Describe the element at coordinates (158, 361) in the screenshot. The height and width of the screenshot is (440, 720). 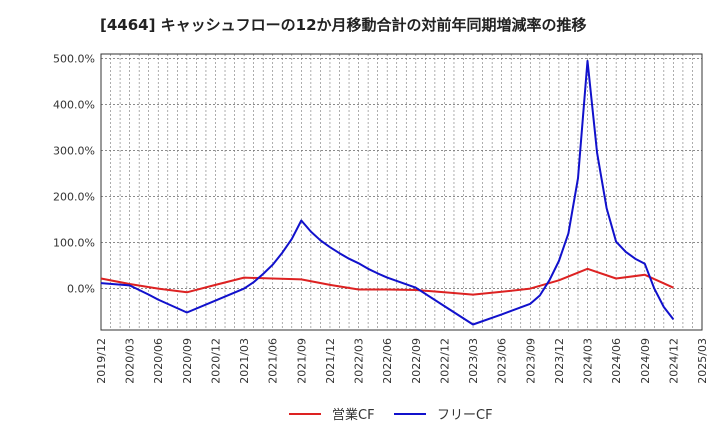
I see `x-tick-label: 2020/06` at that location.